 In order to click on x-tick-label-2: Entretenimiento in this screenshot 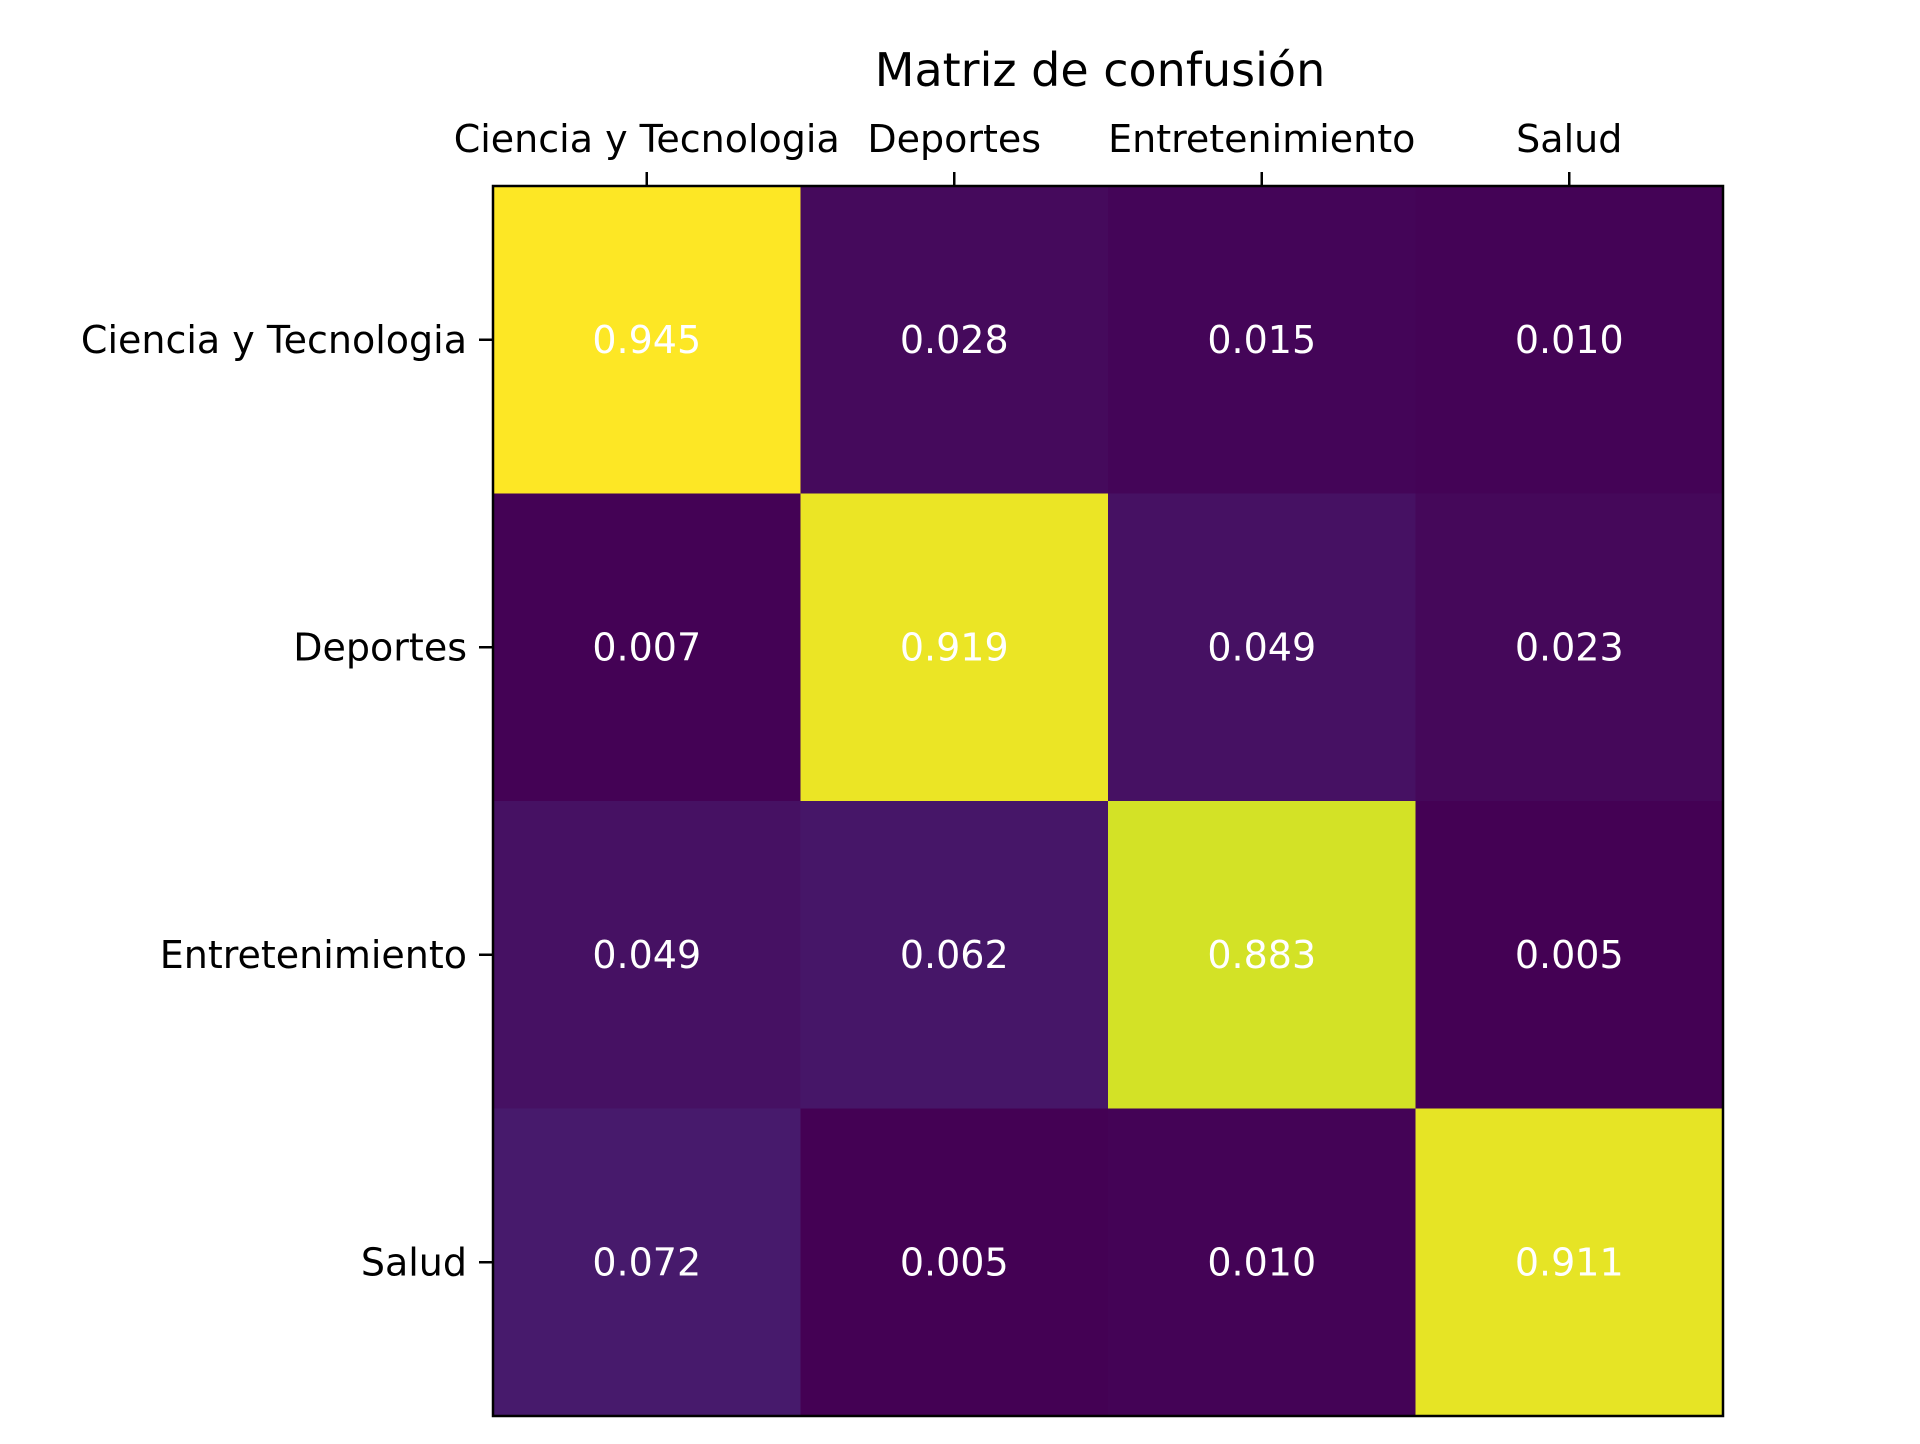, I will do `click(1261, 139)`.